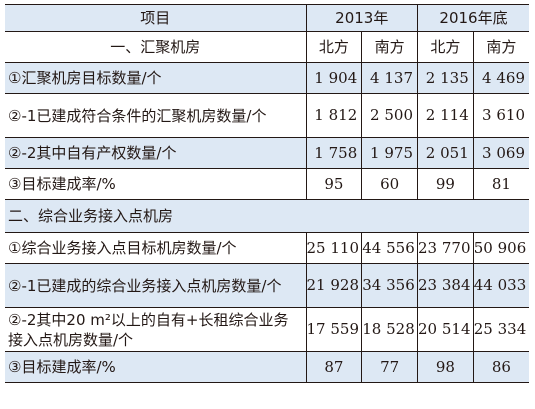 This screenshot has width=535, height=409. I want to click on sub-header-north-2016: 北方, so click(445, 47).